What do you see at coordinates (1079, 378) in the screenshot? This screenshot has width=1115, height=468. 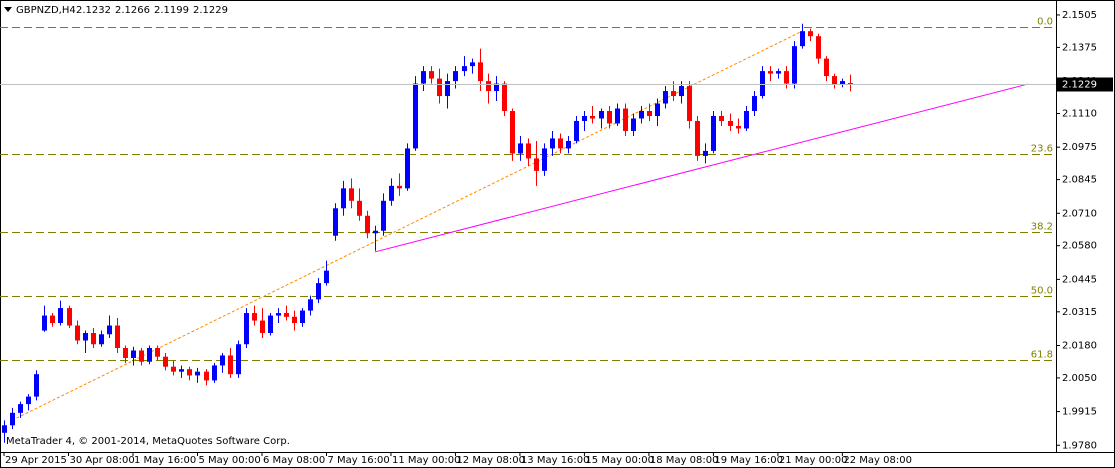 I see `y-tick-label: 2.0050` at bounding box center [1079, 378].